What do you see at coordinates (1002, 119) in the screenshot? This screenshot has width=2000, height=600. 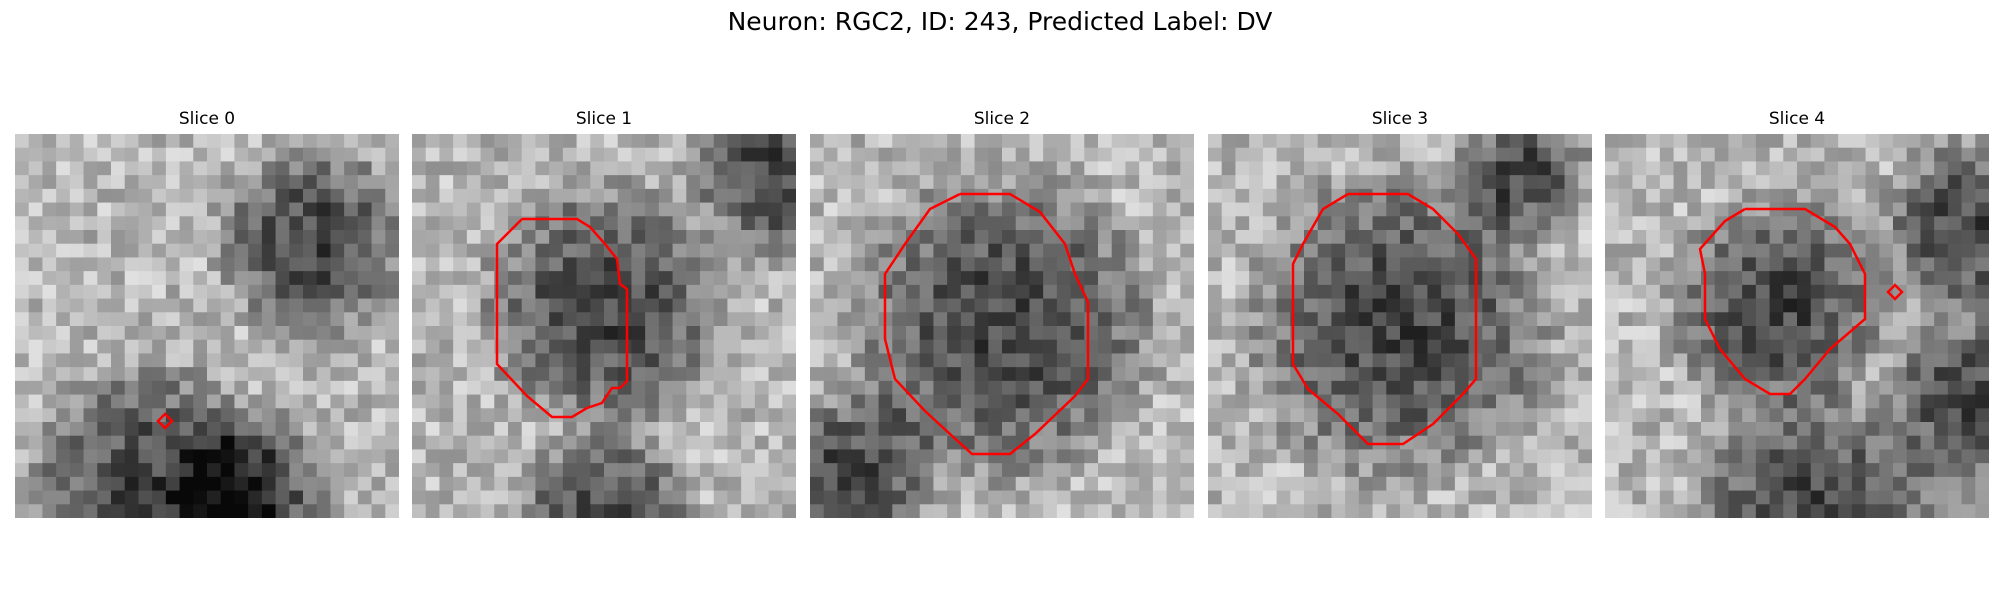 I see `slice-title: Slice 2` at bounding box center [1002, 119].